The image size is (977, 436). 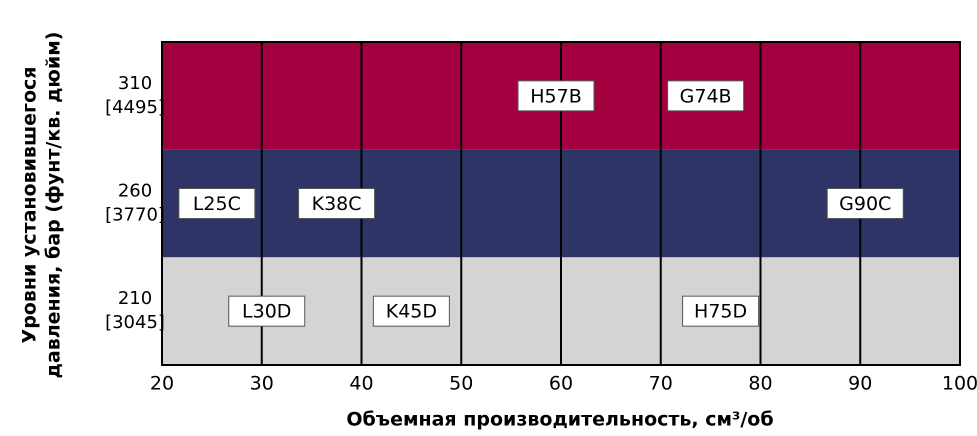 I want to click on row-label: [3045], so click(x=135, y=322).